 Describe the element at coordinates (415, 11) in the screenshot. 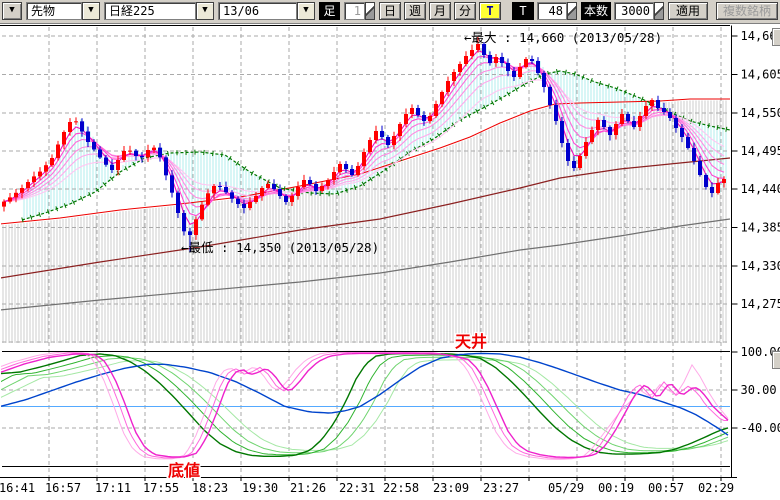

I see `period-week-button: 週` at that location.